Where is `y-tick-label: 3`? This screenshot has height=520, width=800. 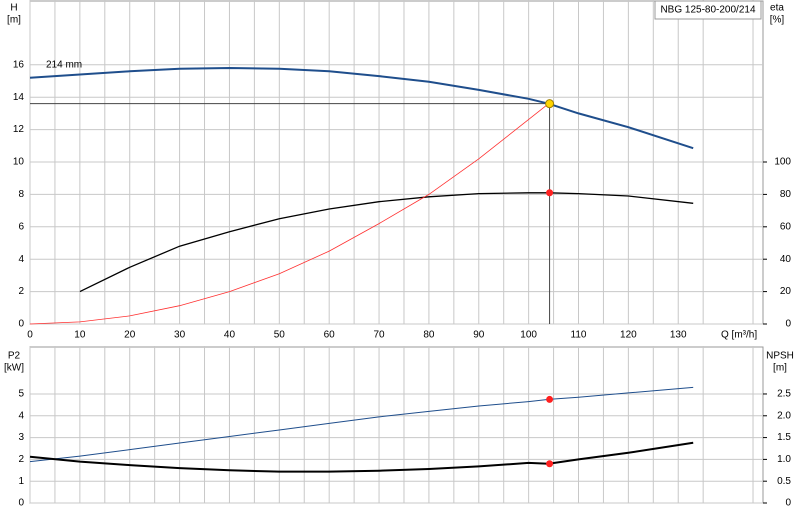 y-tick-label: 3 is located at coordinates (21, 437).